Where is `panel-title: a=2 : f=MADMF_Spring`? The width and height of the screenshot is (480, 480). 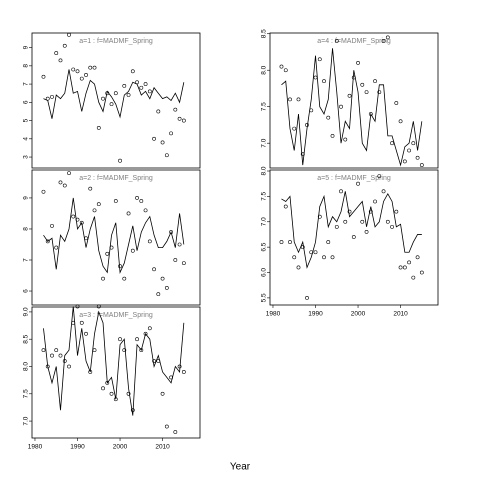 panel-title: a=2 : f=MADMF_Spring is located at coordinates (116, 178).